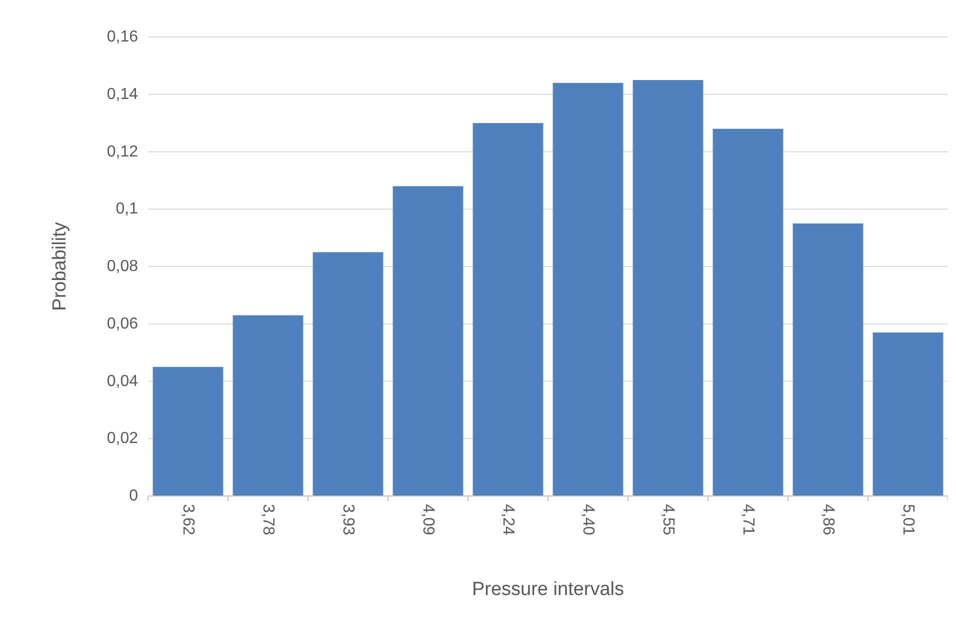 The width and height of the screenshot is (956, 623). What do you see at coordinates (668, 520) in the screenshot?
I see `x-tick-label: 4,55` at bounding box center [668, 520].